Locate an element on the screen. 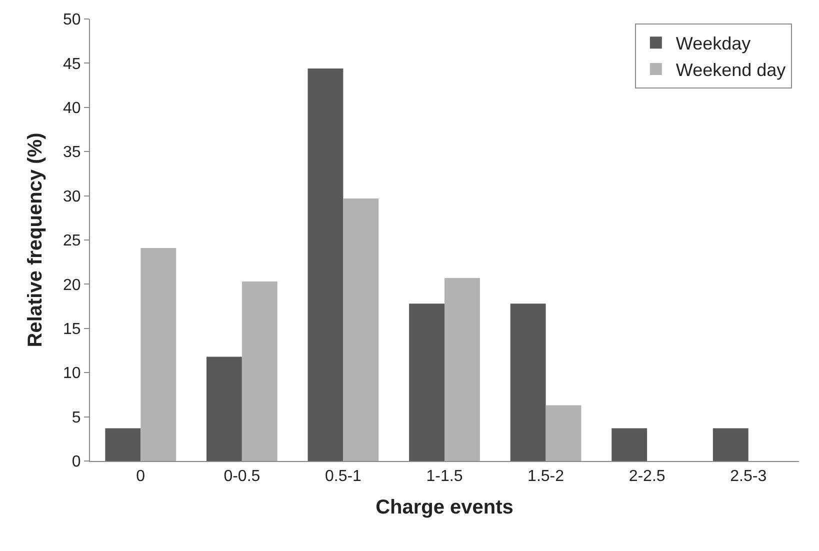  y-tick-label: 25 is located at coordinates (72, 241).